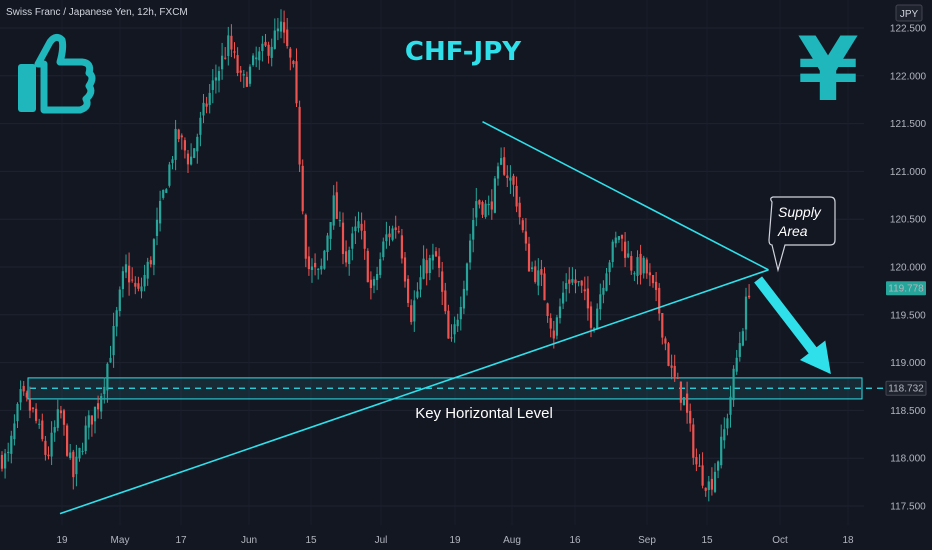  I want to click on currency-badge-label: JPY, so click(909, 14).